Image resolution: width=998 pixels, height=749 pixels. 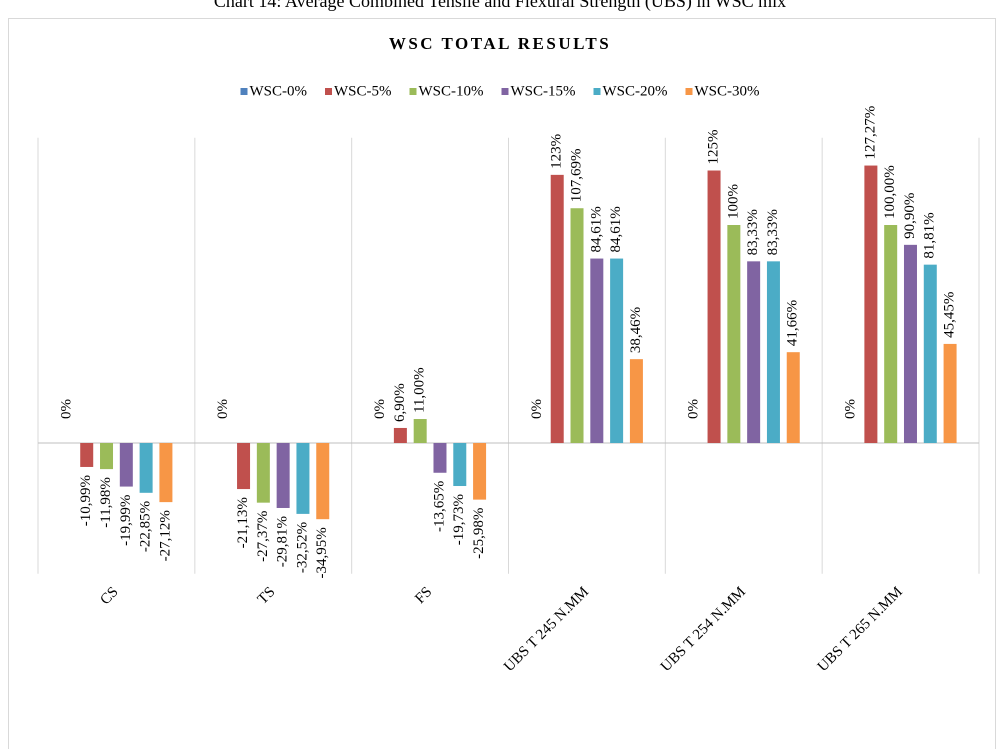 I want to click on data-label: -32,52%, so click(x=302, y=547).